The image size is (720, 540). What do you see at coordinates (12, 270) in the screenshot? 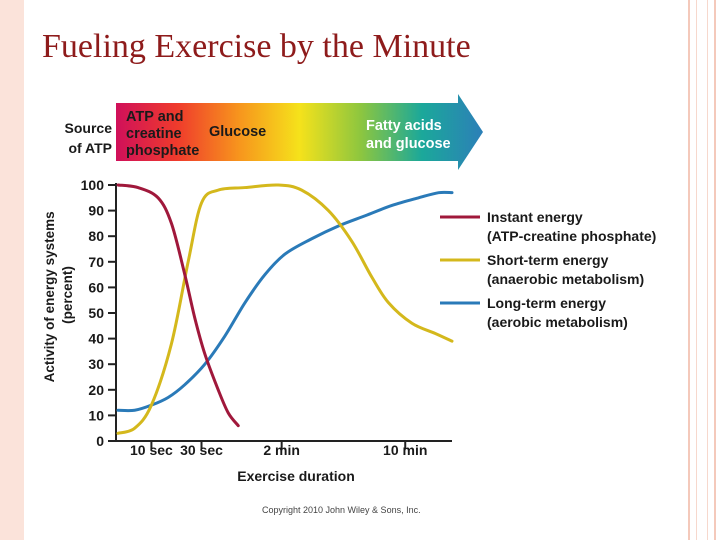
I see `left-decorative-band` at bounding box center [12, 270].